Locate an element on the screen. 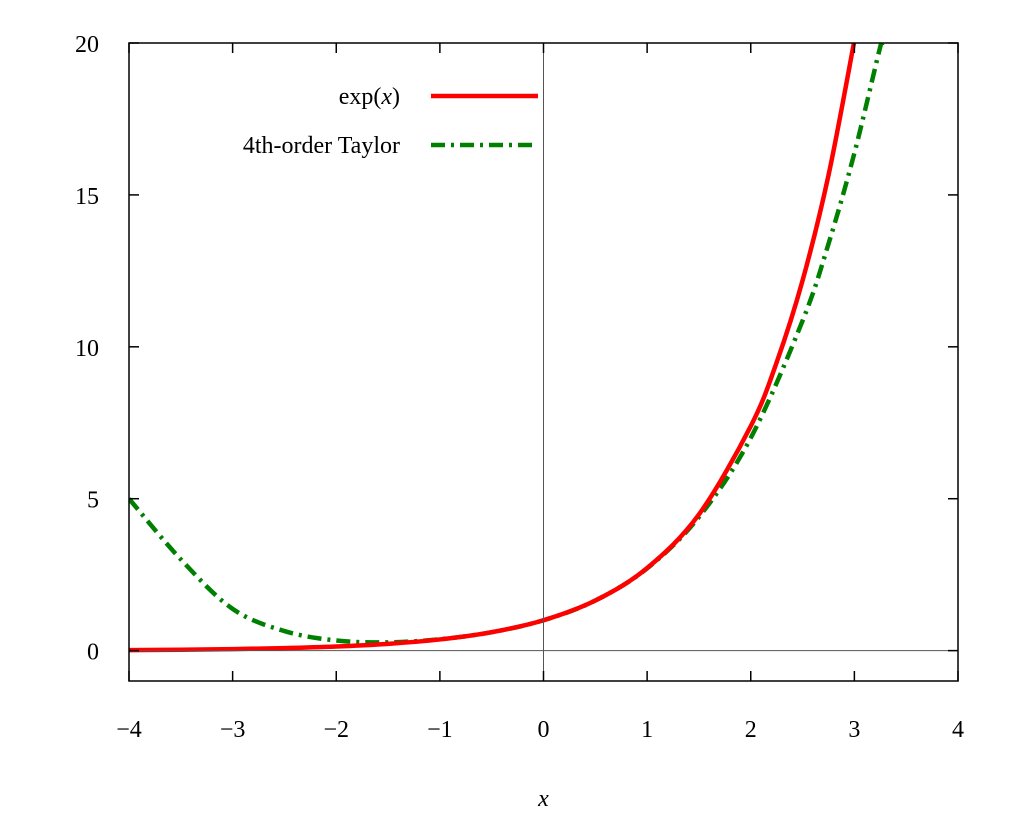  legend-label-exp: exp(x) is located at coordinates (369, 97).